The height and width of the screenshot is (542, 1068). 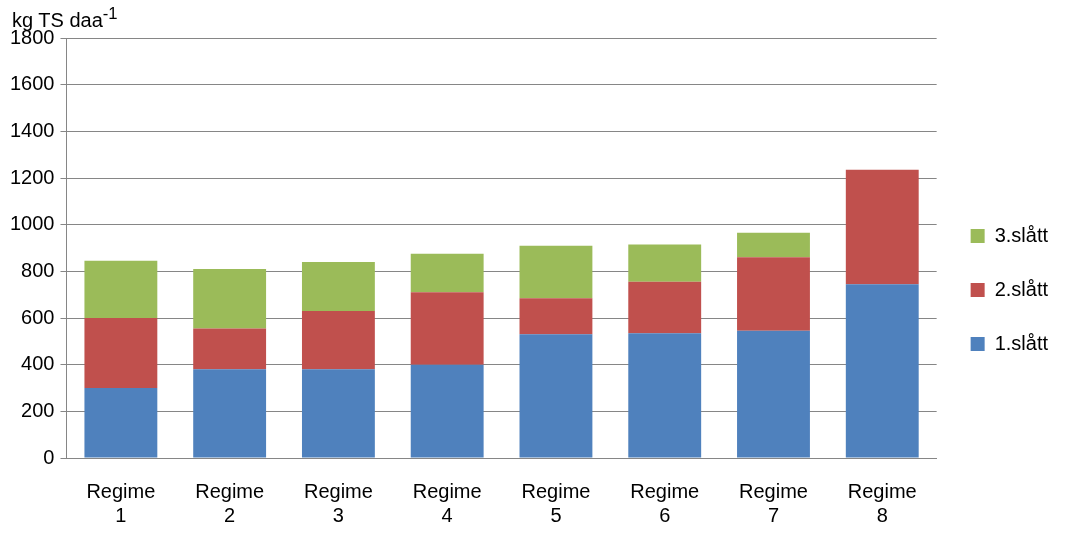 What do you see at coordinates (230, 502) in the screenshot?
I see `x-tick-label: Regime 2` at bounding box center [230, 502].